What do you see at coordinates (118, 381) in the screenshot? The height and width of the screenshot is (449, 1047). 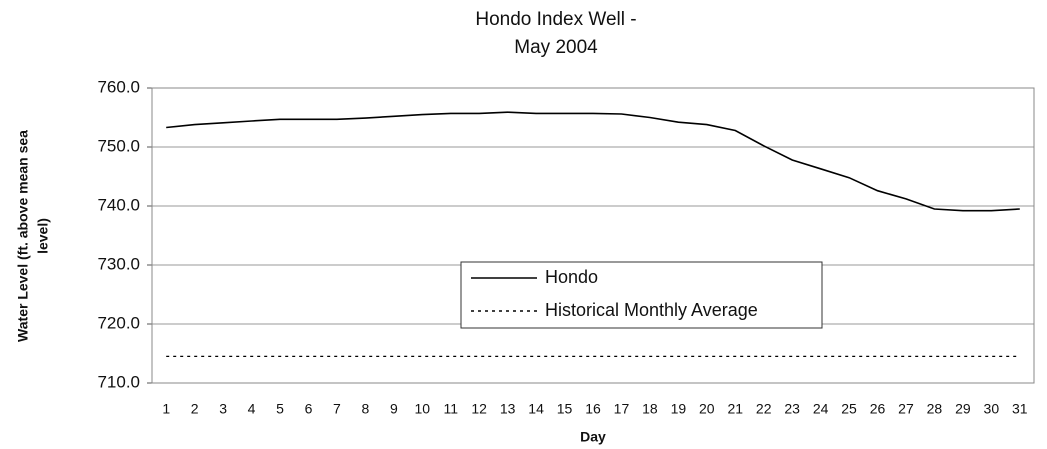 I see `y-tick-label: 710.0` at bounding box center [118, 381].